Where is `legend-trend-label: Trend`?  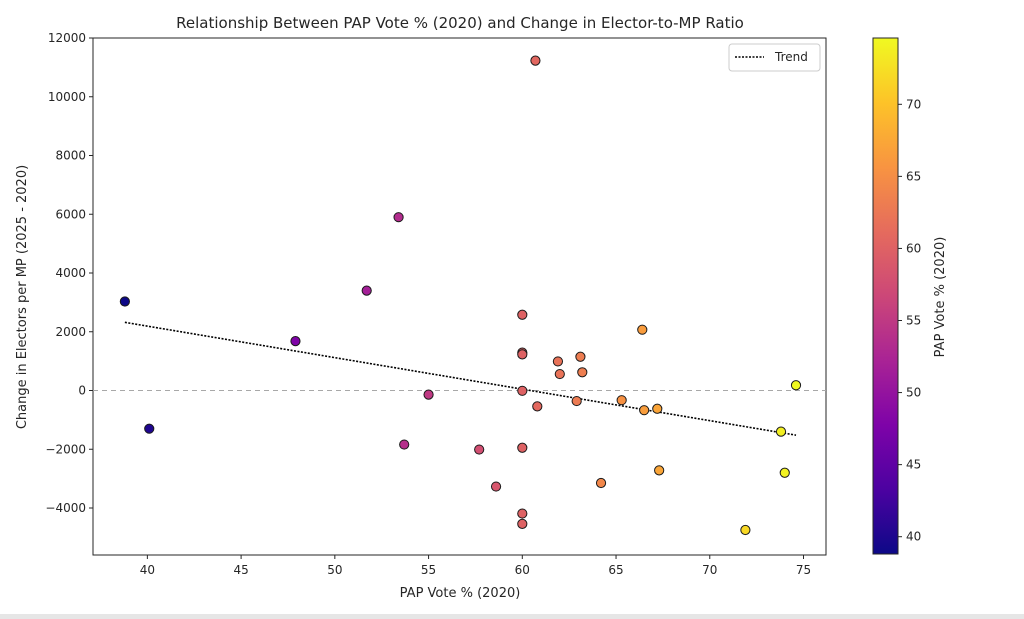
legend-trend-label: Trend is located at coordinates (791, 57).